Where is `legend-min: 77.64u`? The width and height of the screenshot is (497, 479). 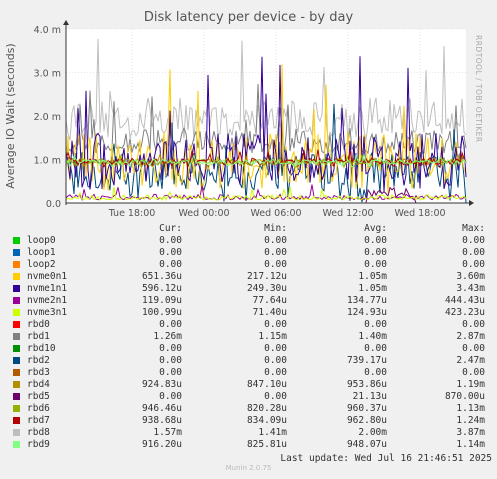 legend-min: 77.64u is located at coordinates (269, 300).